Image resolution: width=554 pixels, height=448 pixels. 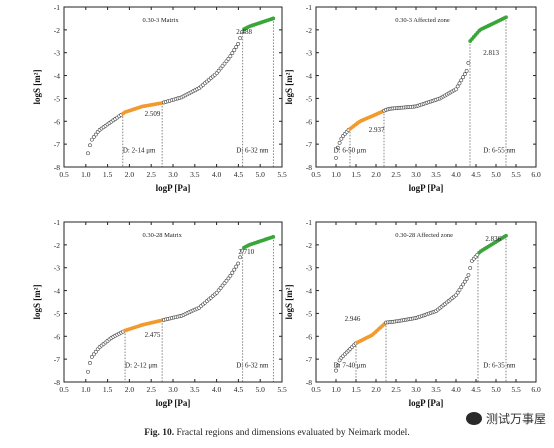 I want to click on fractal-dimension-label: 2.488, so click(x=244, y=32).